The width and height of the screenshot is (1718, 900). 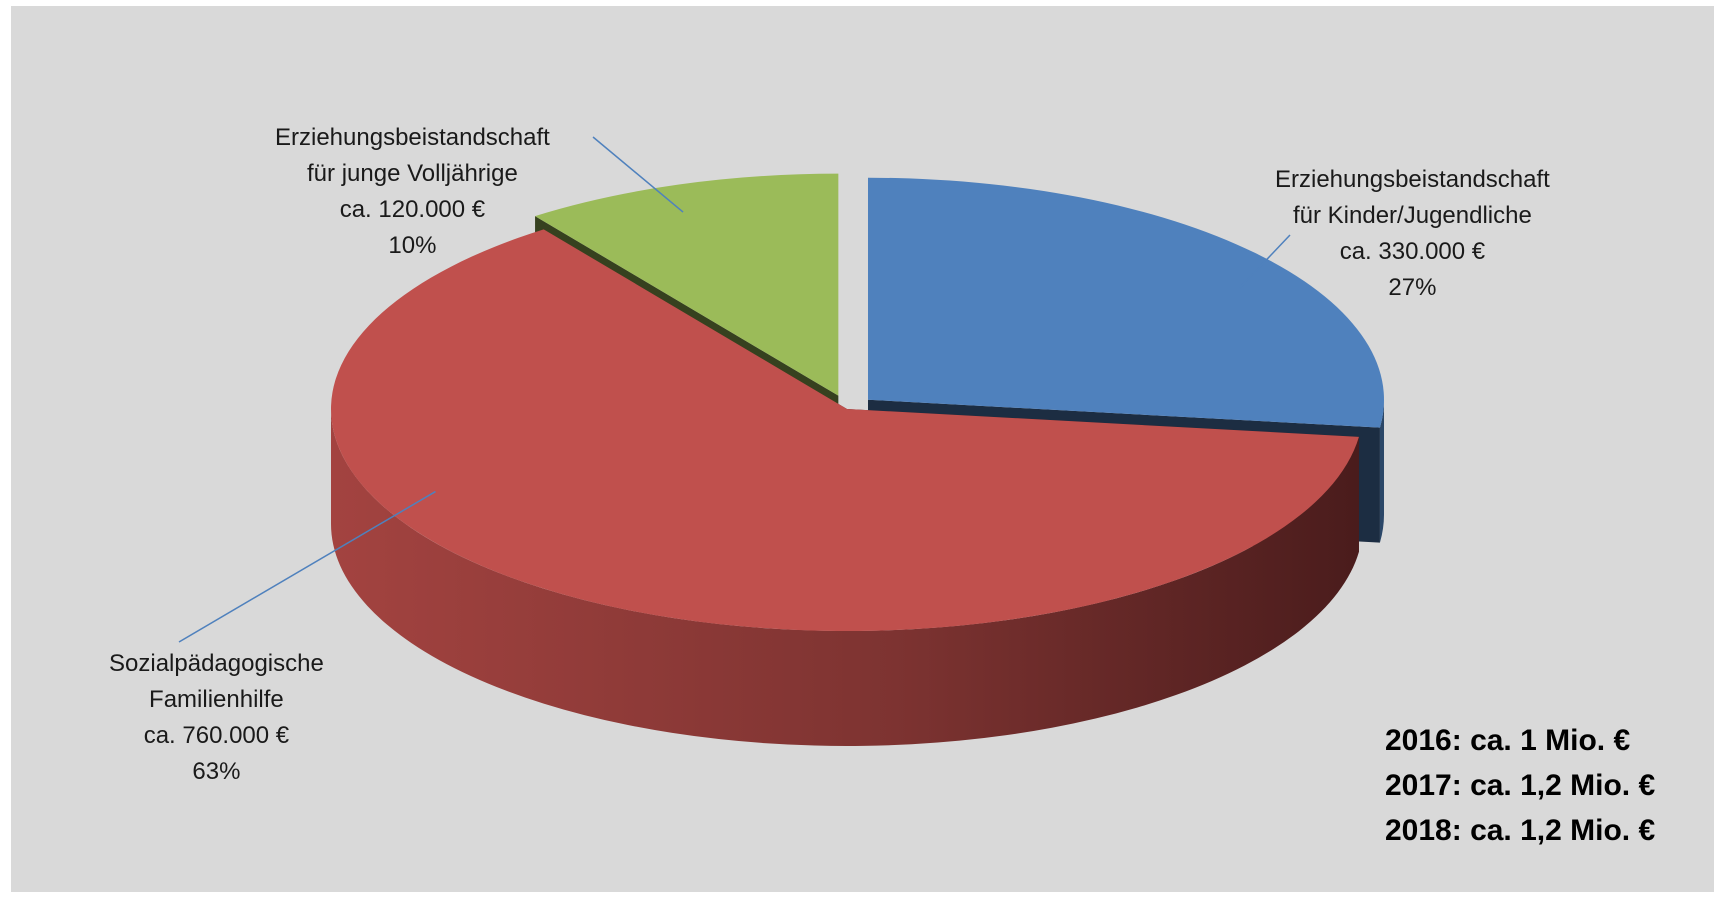 I want to click on slice-percent: 10%, so click(x=412, y=245).